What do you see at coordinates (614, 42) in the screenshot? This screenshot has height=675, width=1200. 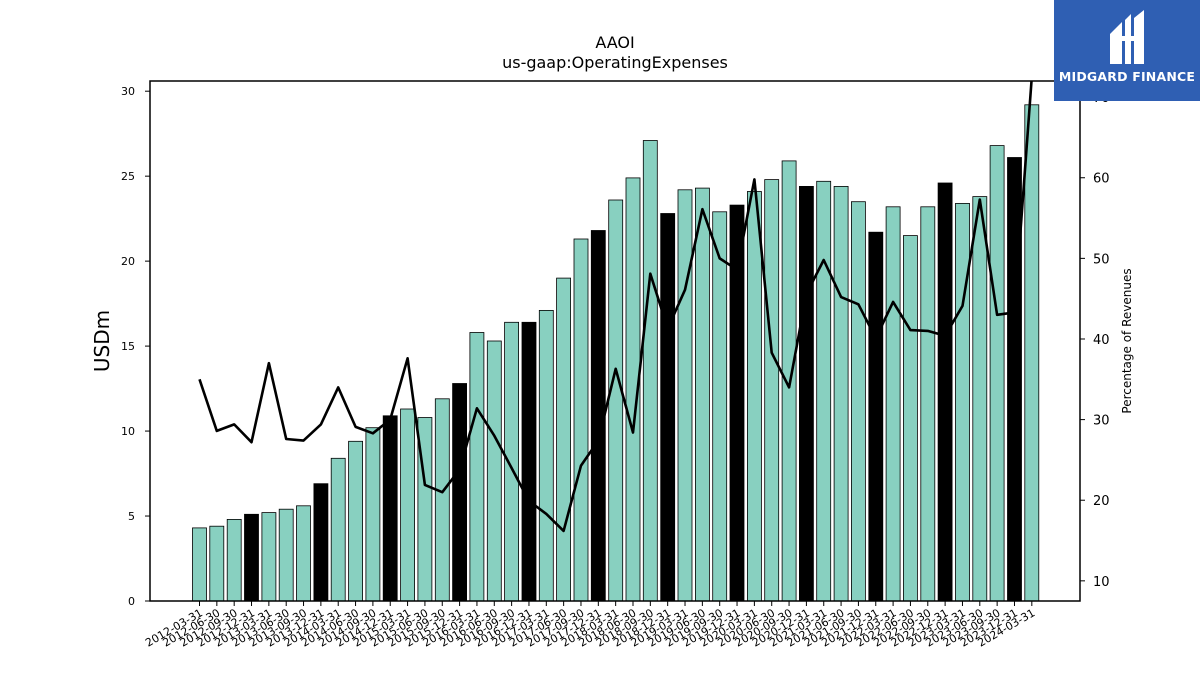 I see `chart-title: AAOI` at bounding box center [614, 42].